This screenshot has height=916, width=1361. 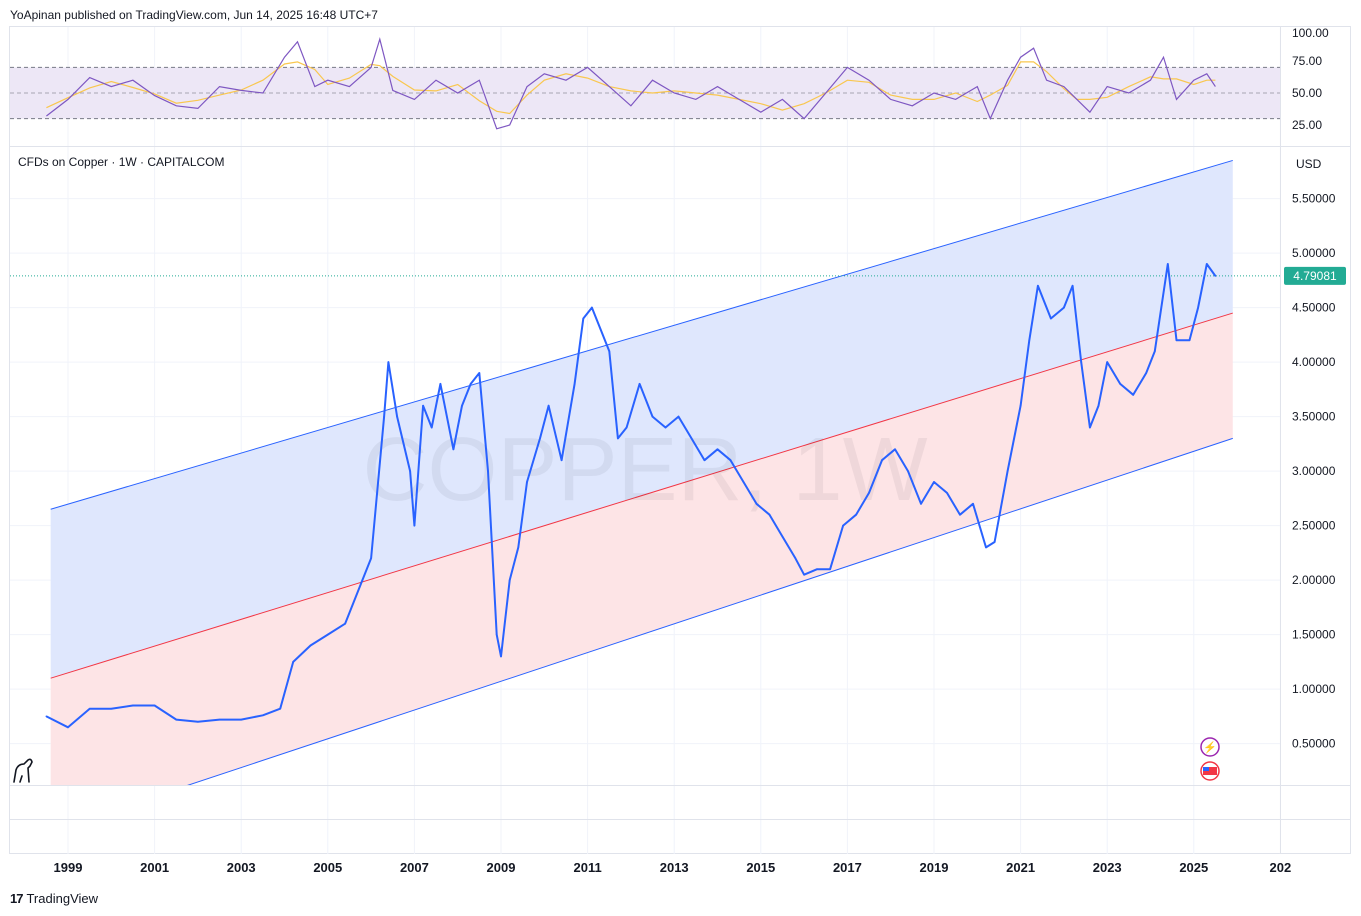 I want to click on lightning-event-icon, so click(x=1210, y=747).